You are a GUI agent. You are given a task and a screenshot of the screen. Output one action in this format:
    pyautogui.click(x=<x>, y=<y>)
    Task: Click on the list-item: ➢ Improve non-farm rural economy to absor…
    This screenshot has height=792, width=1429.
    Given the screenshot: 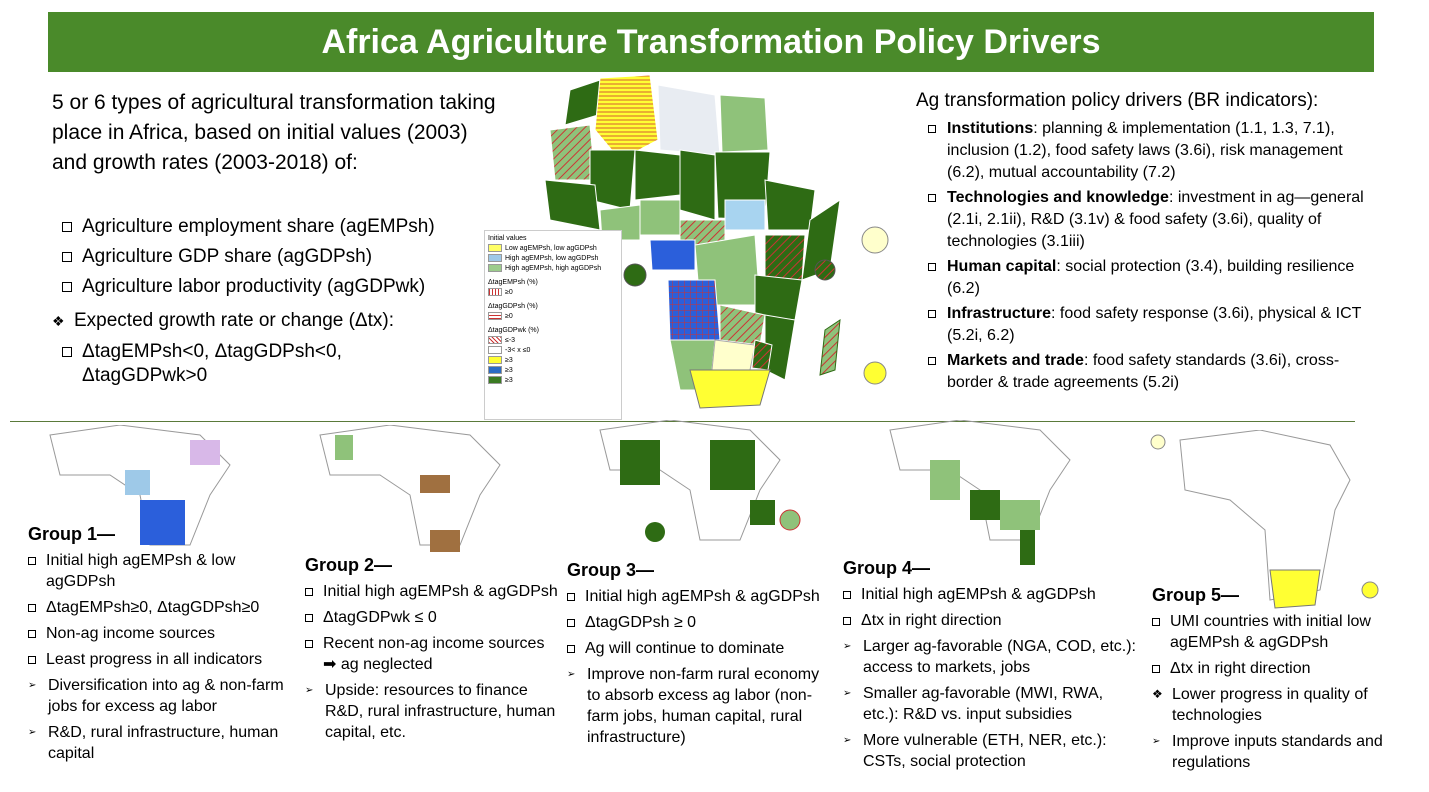 What is the action you would take?
    pyautogui.click(x=693, y=706)
    